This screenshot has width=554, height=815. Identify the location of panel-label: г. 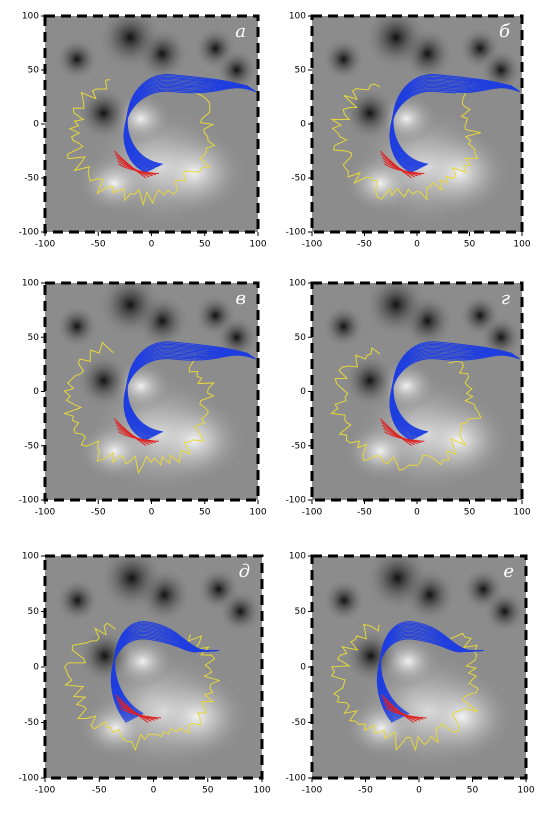
(505, 298).